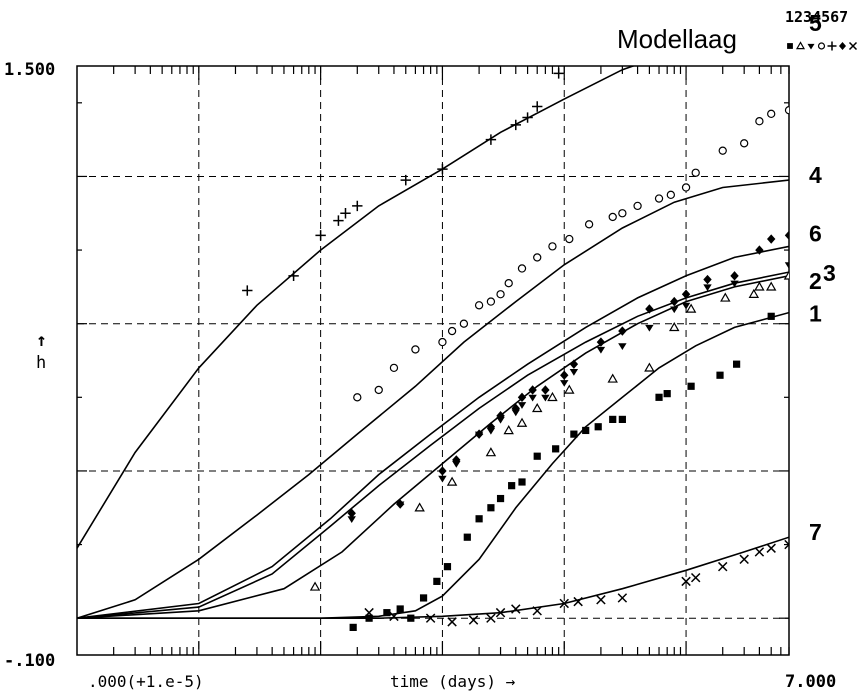  Describe the element at coordinates (815, 233) in the screenshot. I see `curve-label-6: 6` at that location.